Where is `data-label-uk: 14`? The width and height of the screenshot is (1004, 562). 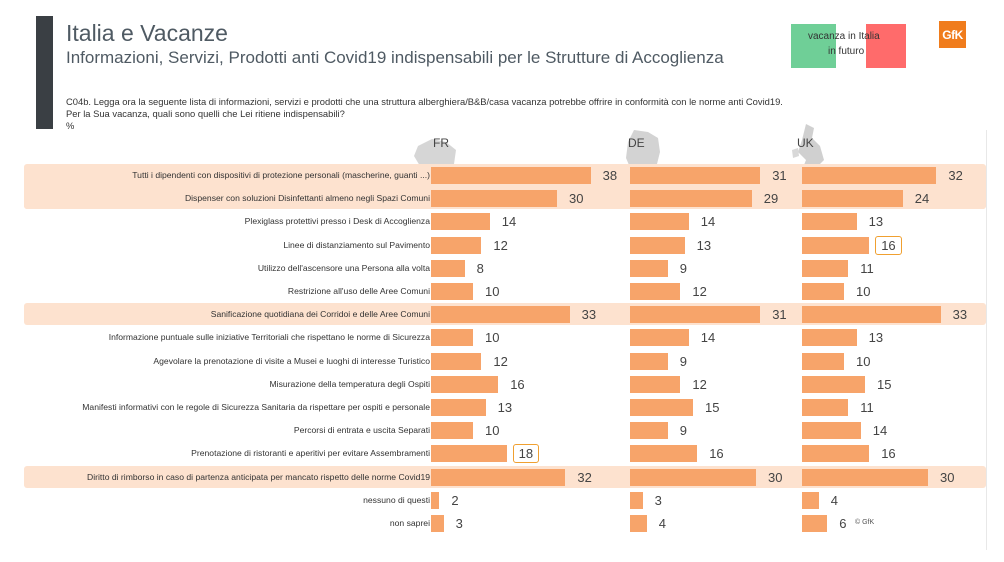
data-label-uk: 14 is located at coordinates (880, 431).